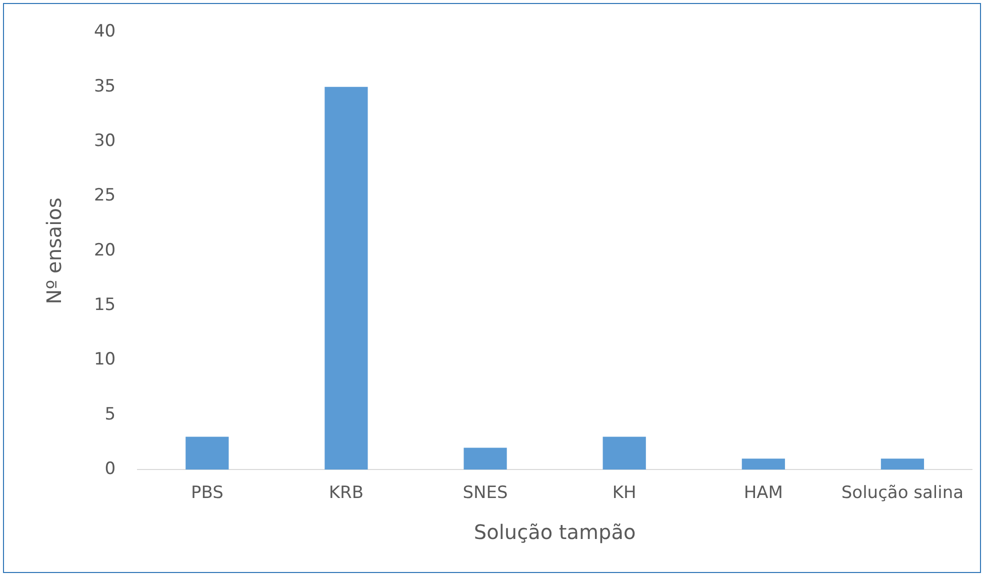  I want to click on x-tick-label: HAM, so click(763, 493).